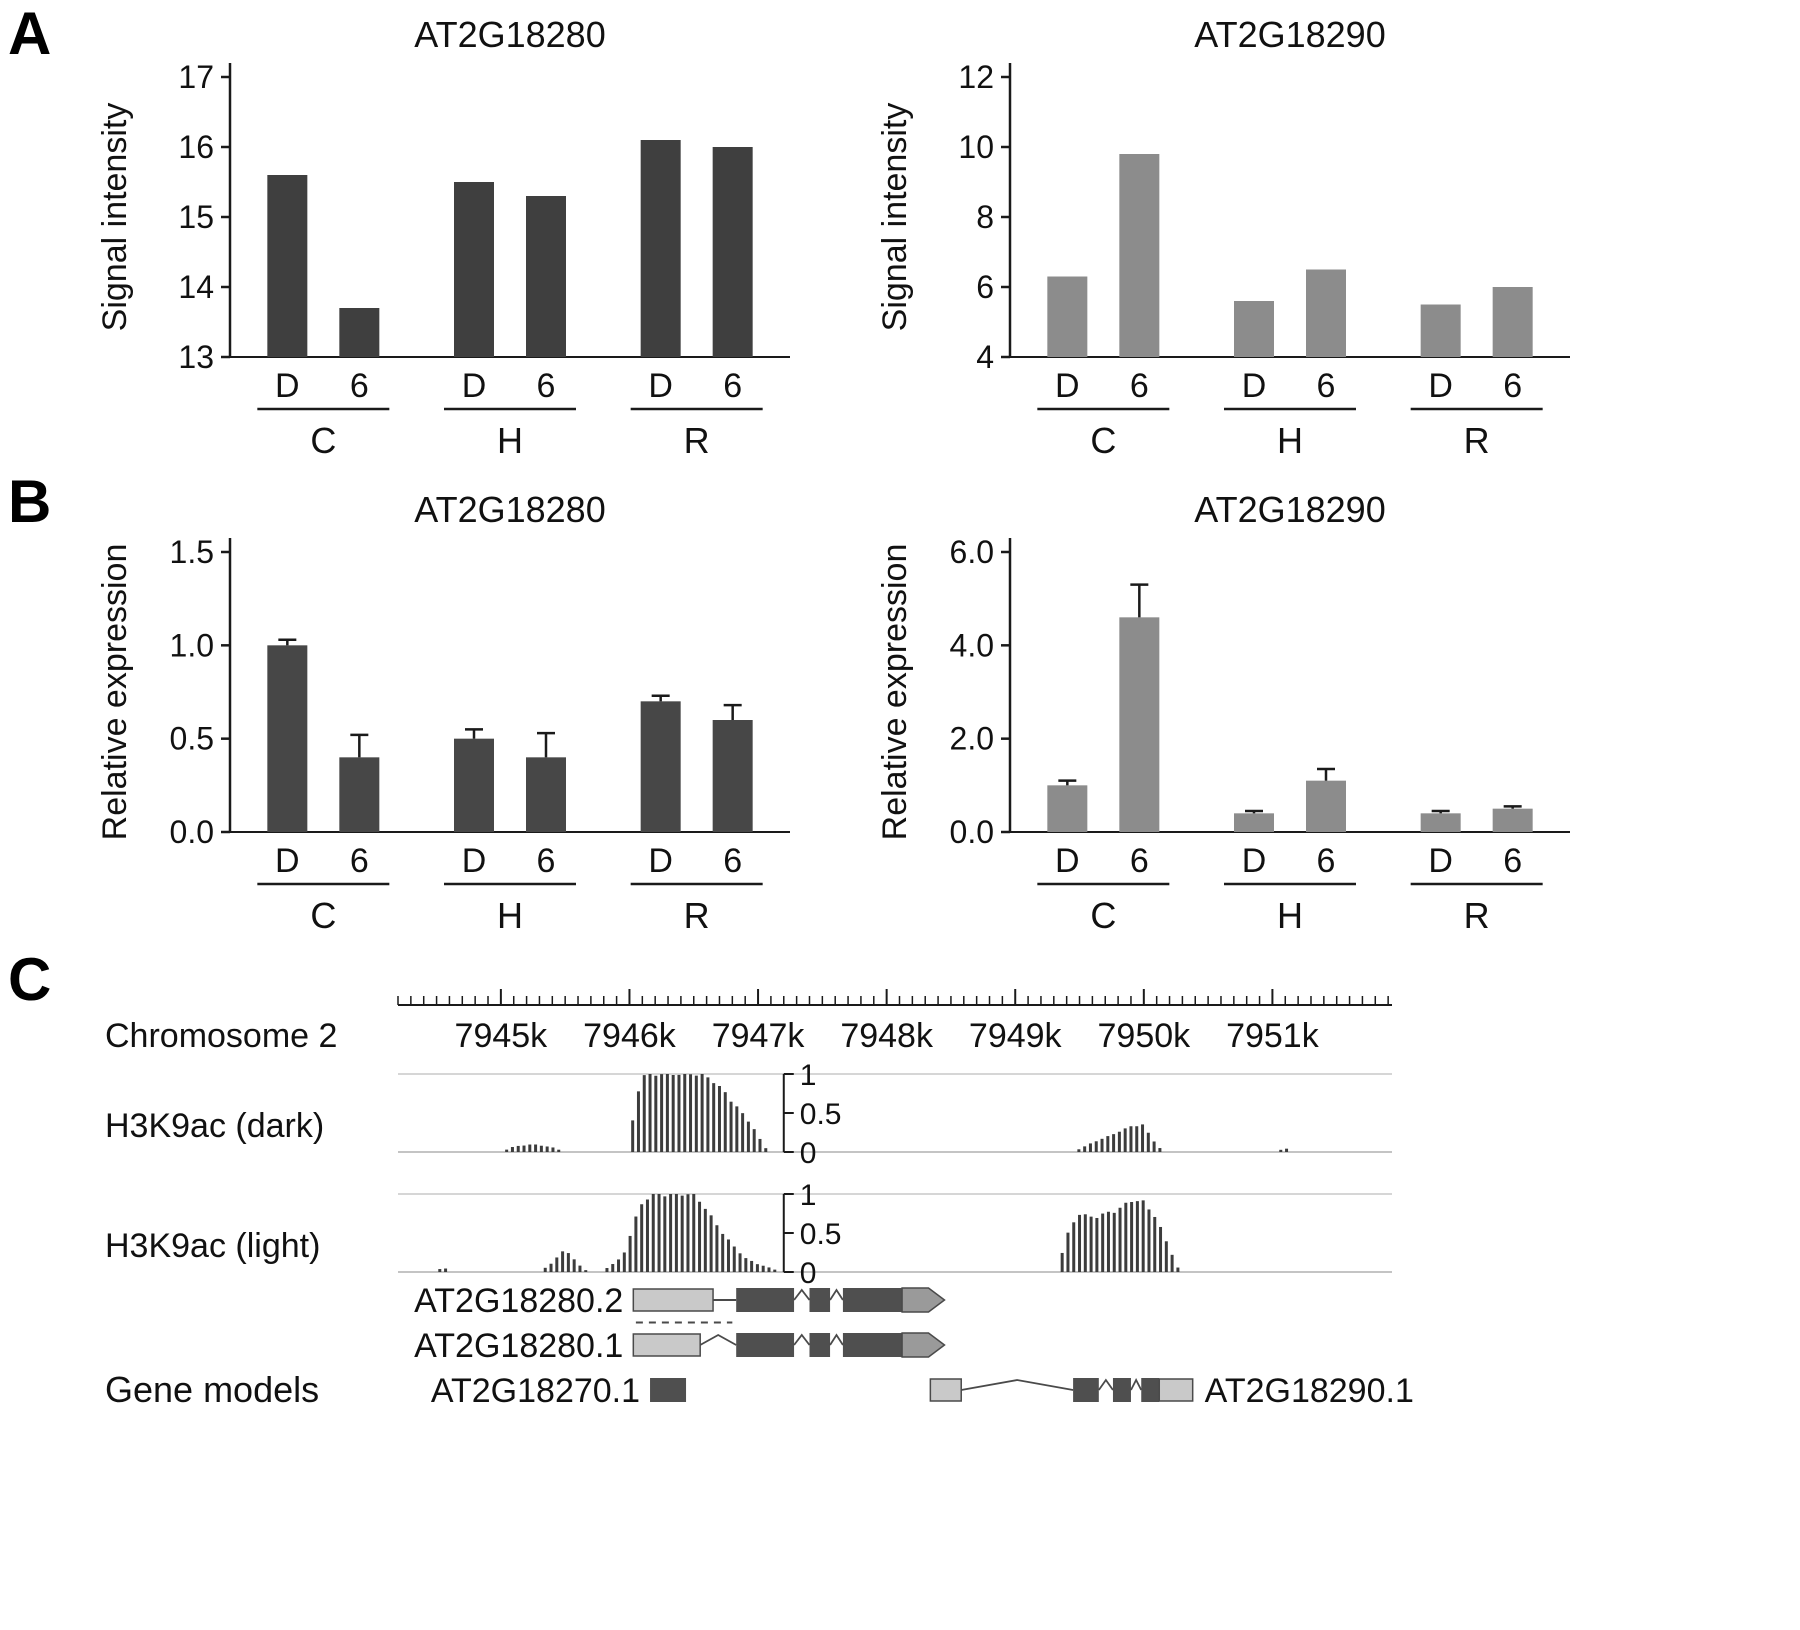 Image resolution: width=1800 pixels, height=1630 pixels. I want to click on y-tick-label: 1.5, so click(192, 552).